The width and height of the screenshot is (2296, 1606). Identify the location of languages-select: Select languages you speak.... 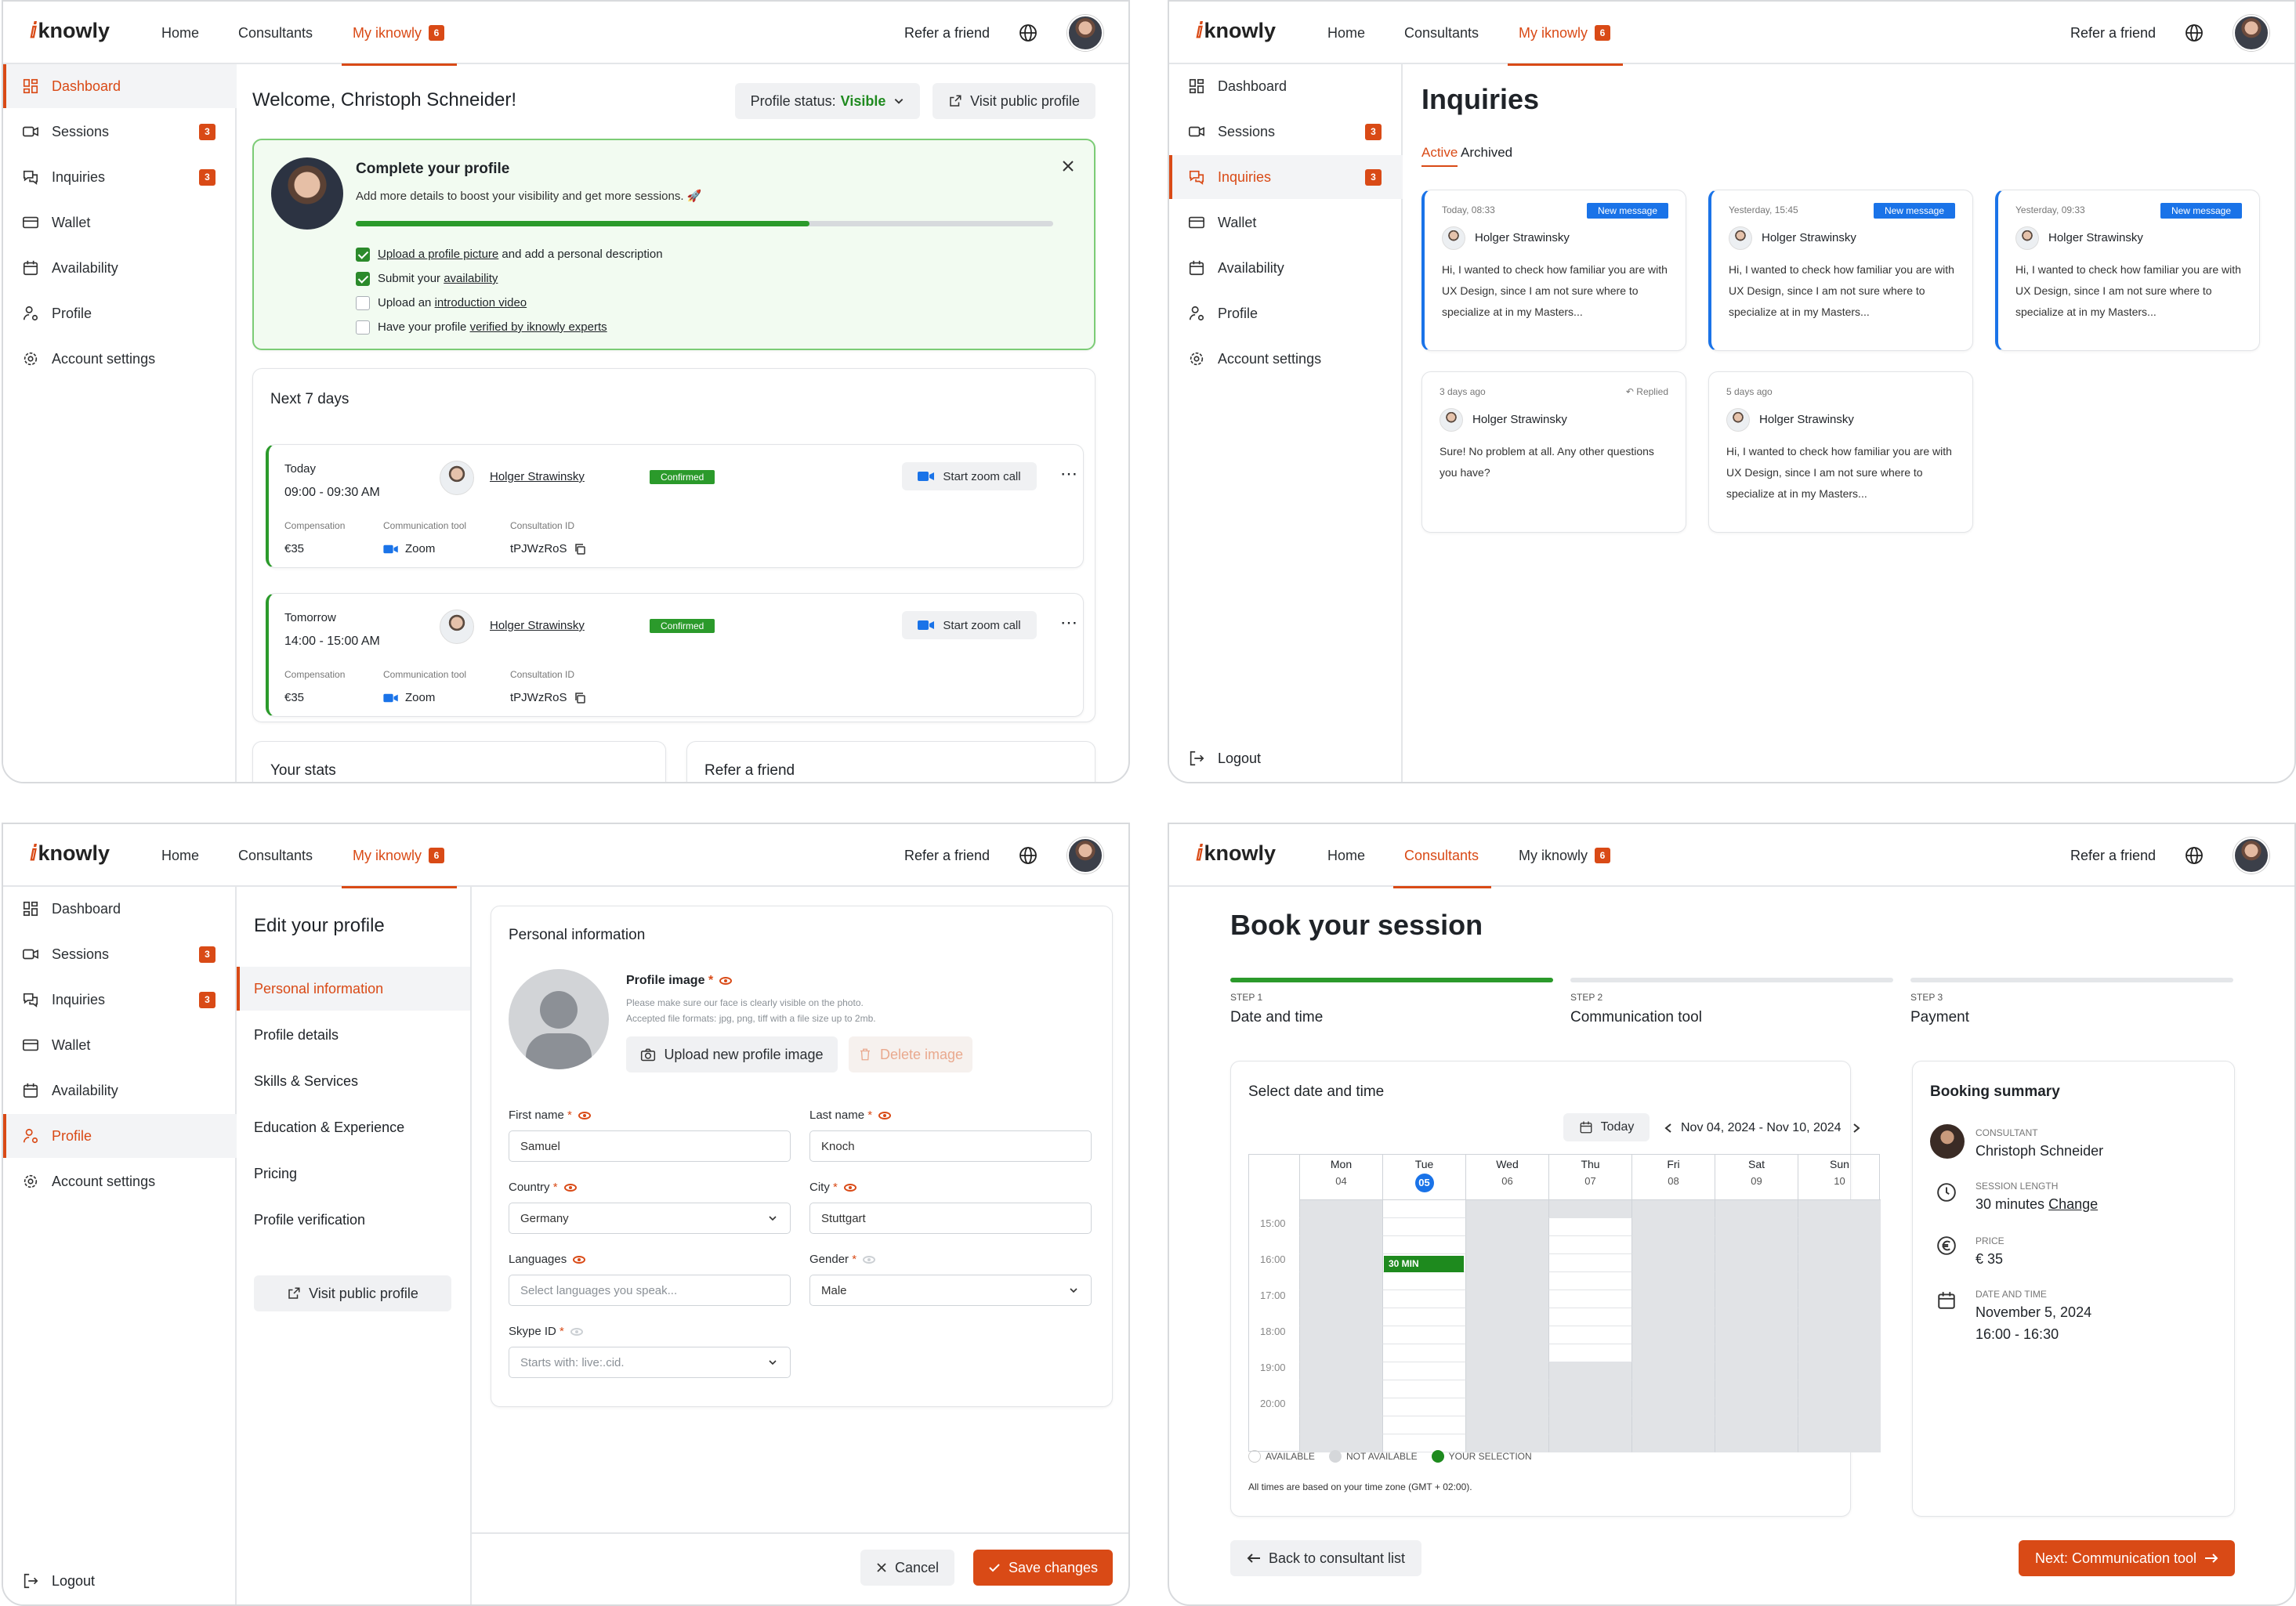
(650, 1290).